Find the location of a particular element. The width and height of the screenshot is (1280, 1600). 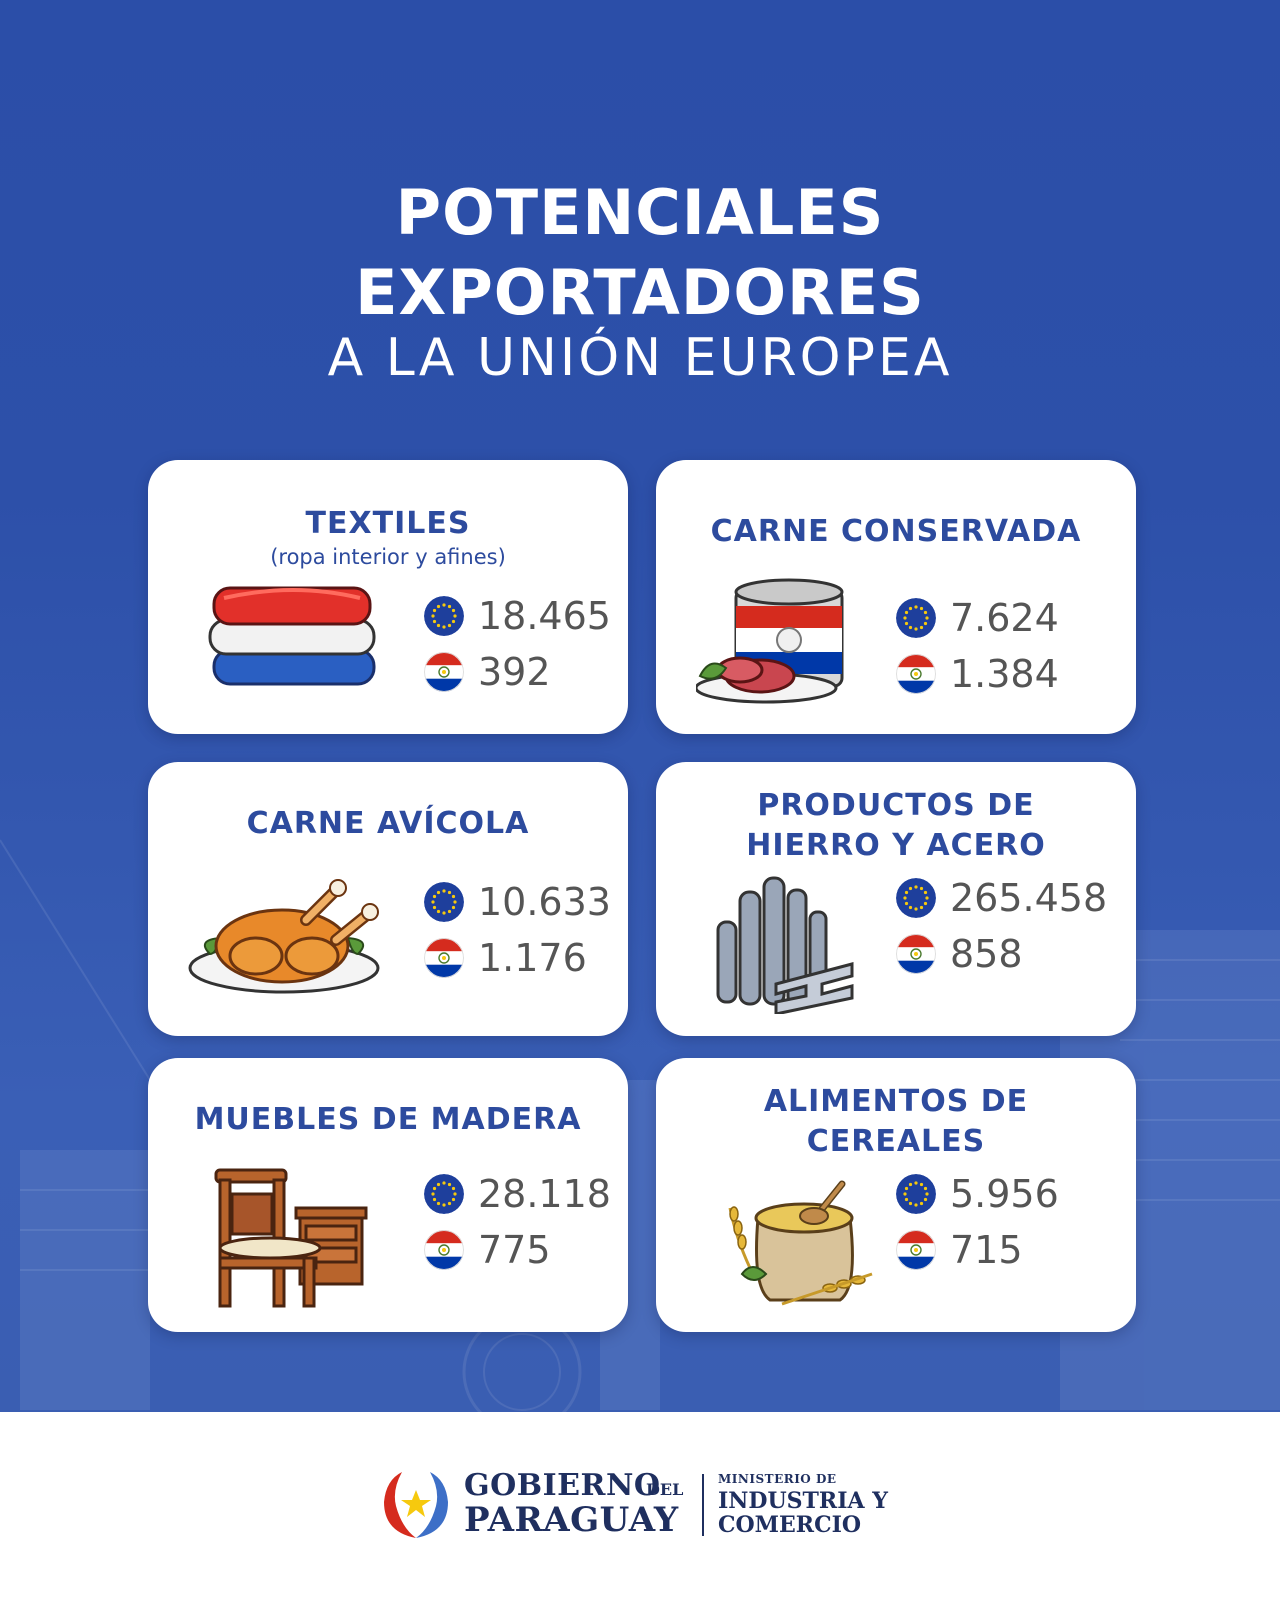

py-value: 1.176 is located at coordinates (532, 958).